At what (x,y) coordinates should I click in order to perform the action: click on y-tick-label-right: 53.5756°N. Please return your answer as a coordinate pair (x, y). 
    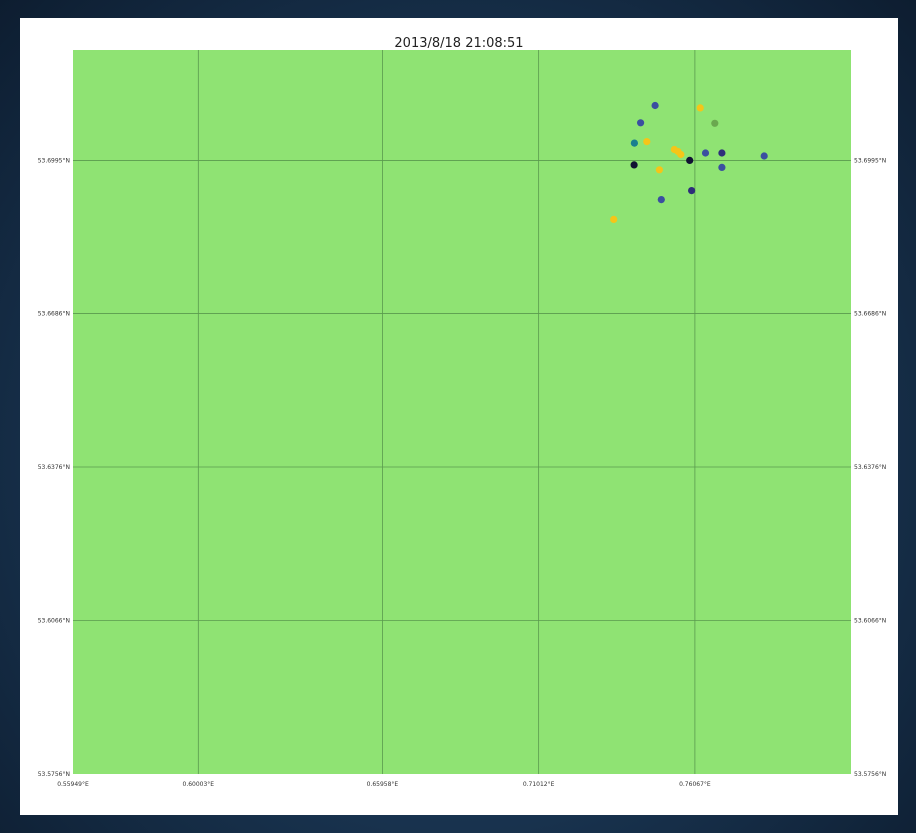
    Looking at the image, I should click on (870, 774).